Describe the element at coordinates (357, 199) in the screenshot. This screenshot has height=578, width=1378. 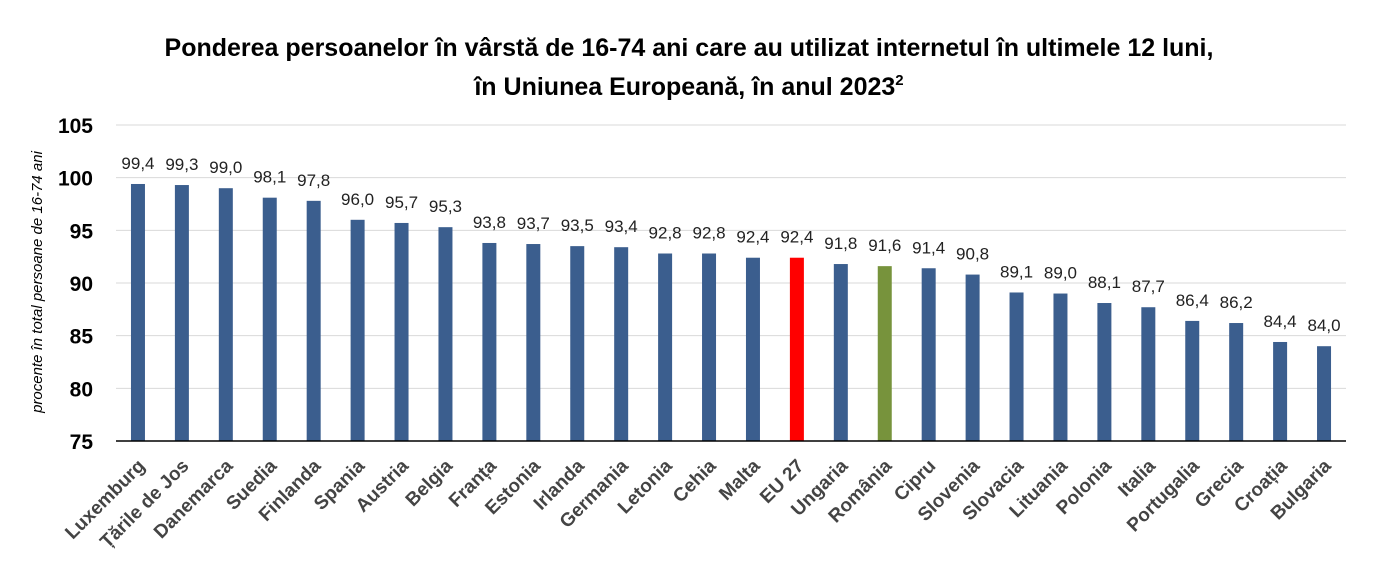
I see `bar-value-label: 96,0` at that location.